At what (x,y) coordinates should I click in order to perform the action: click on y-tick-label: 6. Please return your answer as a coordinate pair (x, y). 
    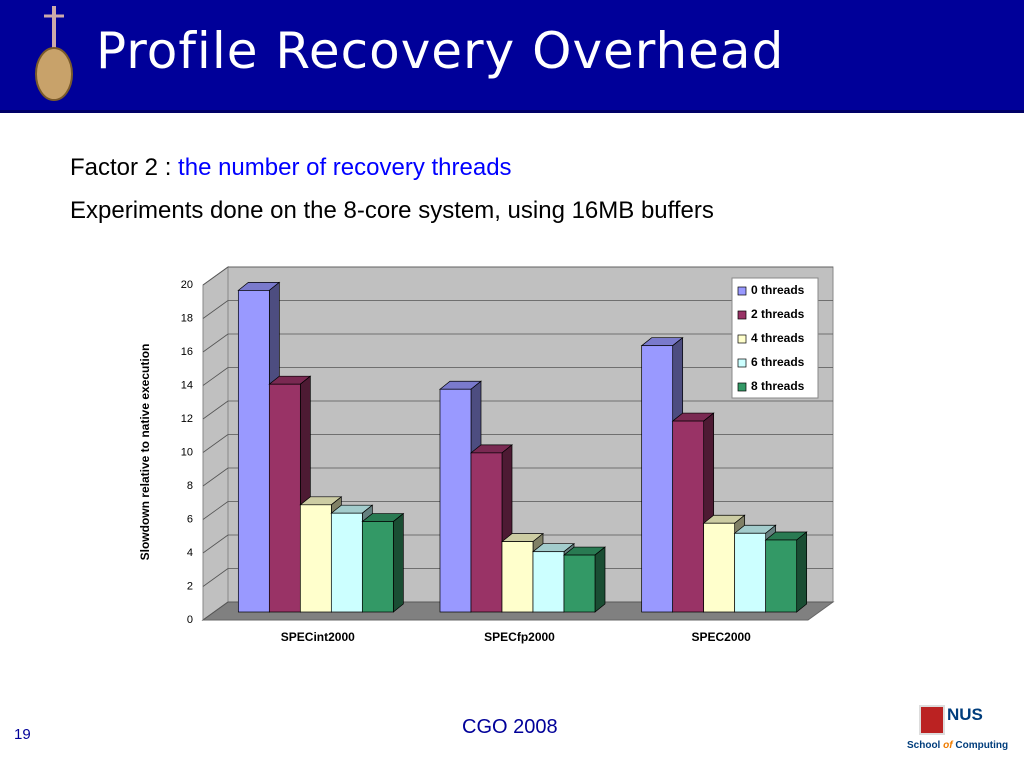
    Looking at the image, I should click on (190, 519).